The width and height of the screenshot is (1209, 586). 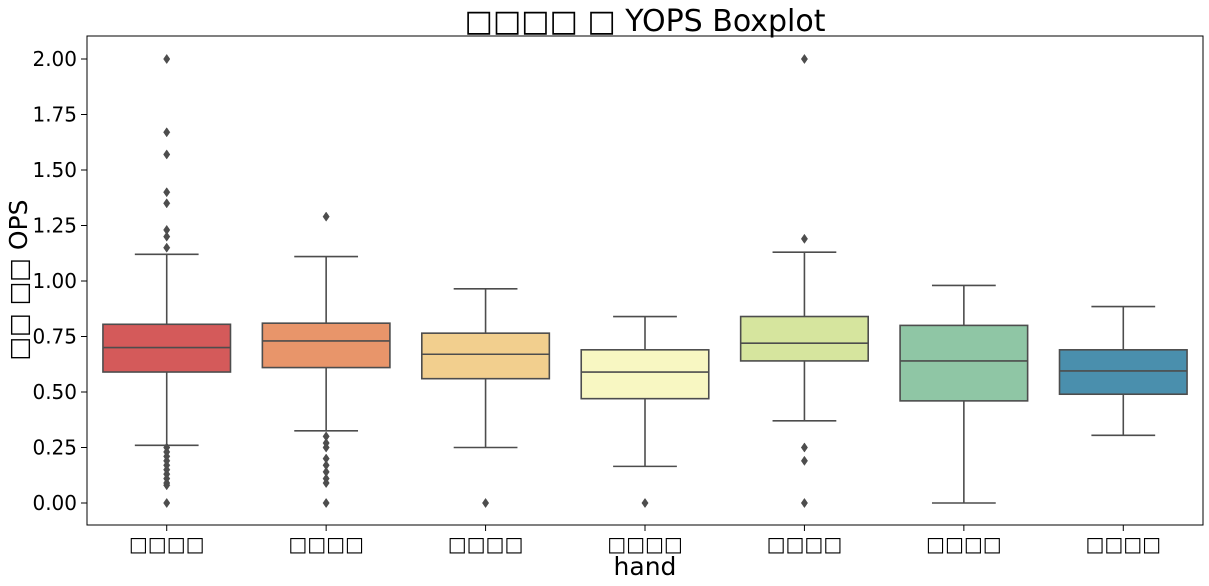 What do you see at coordinates (54, 226) in the screenshot?
I see `y-tick-label: 1.25` at bounding box center [54, 226].